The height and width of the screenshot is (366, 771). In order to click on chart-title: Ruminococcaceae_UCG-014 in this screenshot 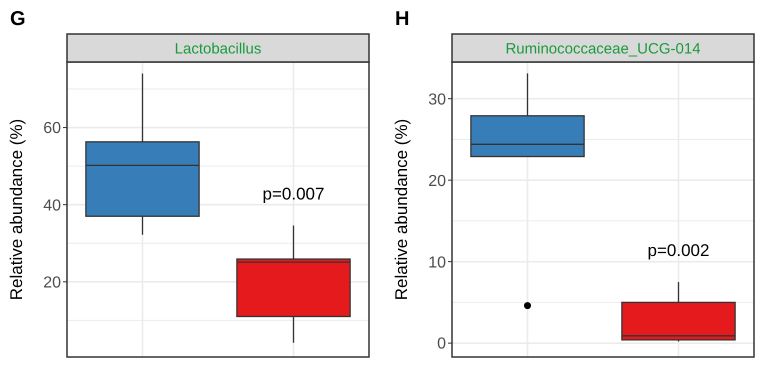, I will do `click(603, 49)`.